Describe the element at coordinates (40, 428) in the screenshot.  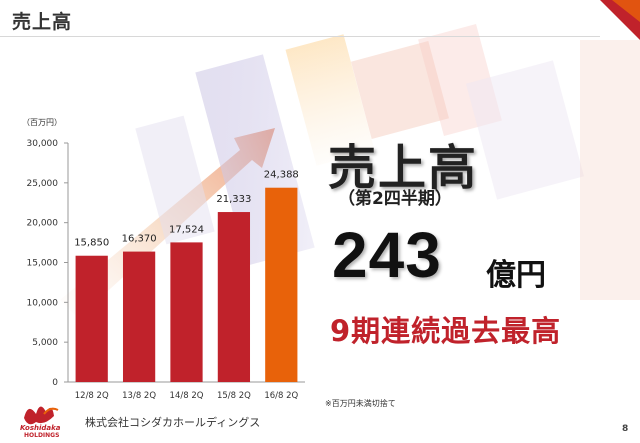
I see `logo-text: Koshidaka` at that location.